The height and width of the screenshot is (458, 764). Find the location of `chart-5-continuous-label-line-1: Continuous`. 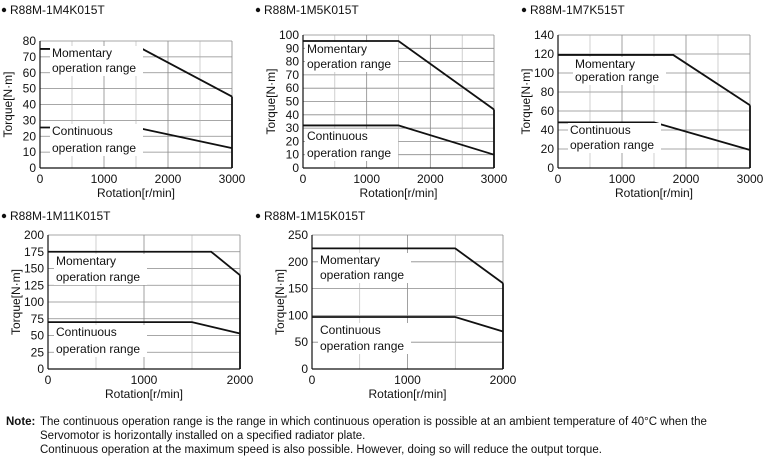

chart-5-continuous-label-line-1: Continuous is located at coordinates (350, 330).